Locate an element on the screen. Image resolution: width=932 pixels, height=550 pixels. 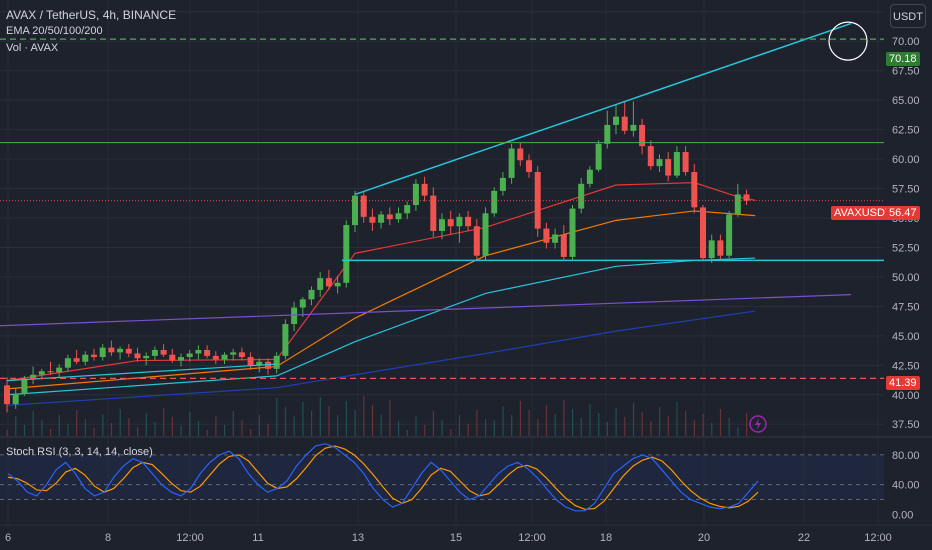
symbol-badge: AVAXUSDT is located at coordinates (863, 213).